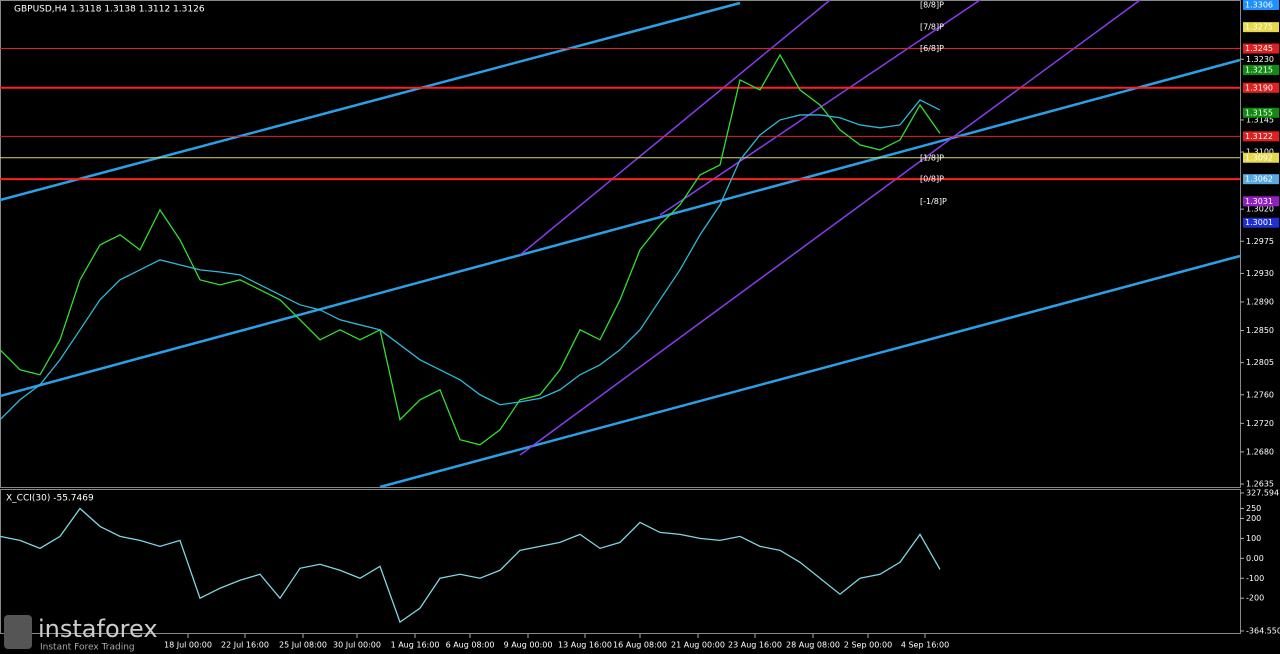 This screenshot has height=654, width=1280. I want to click on y-tick-label: 1.2975, so click(1260, 241).